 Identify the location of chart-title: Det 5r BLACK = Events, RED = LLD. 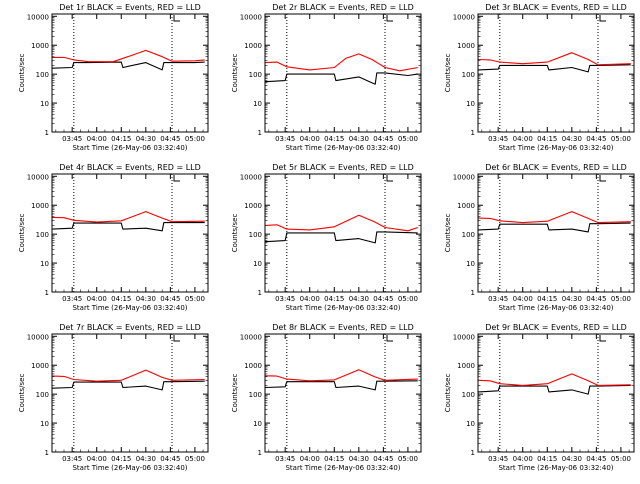
(343, 167).